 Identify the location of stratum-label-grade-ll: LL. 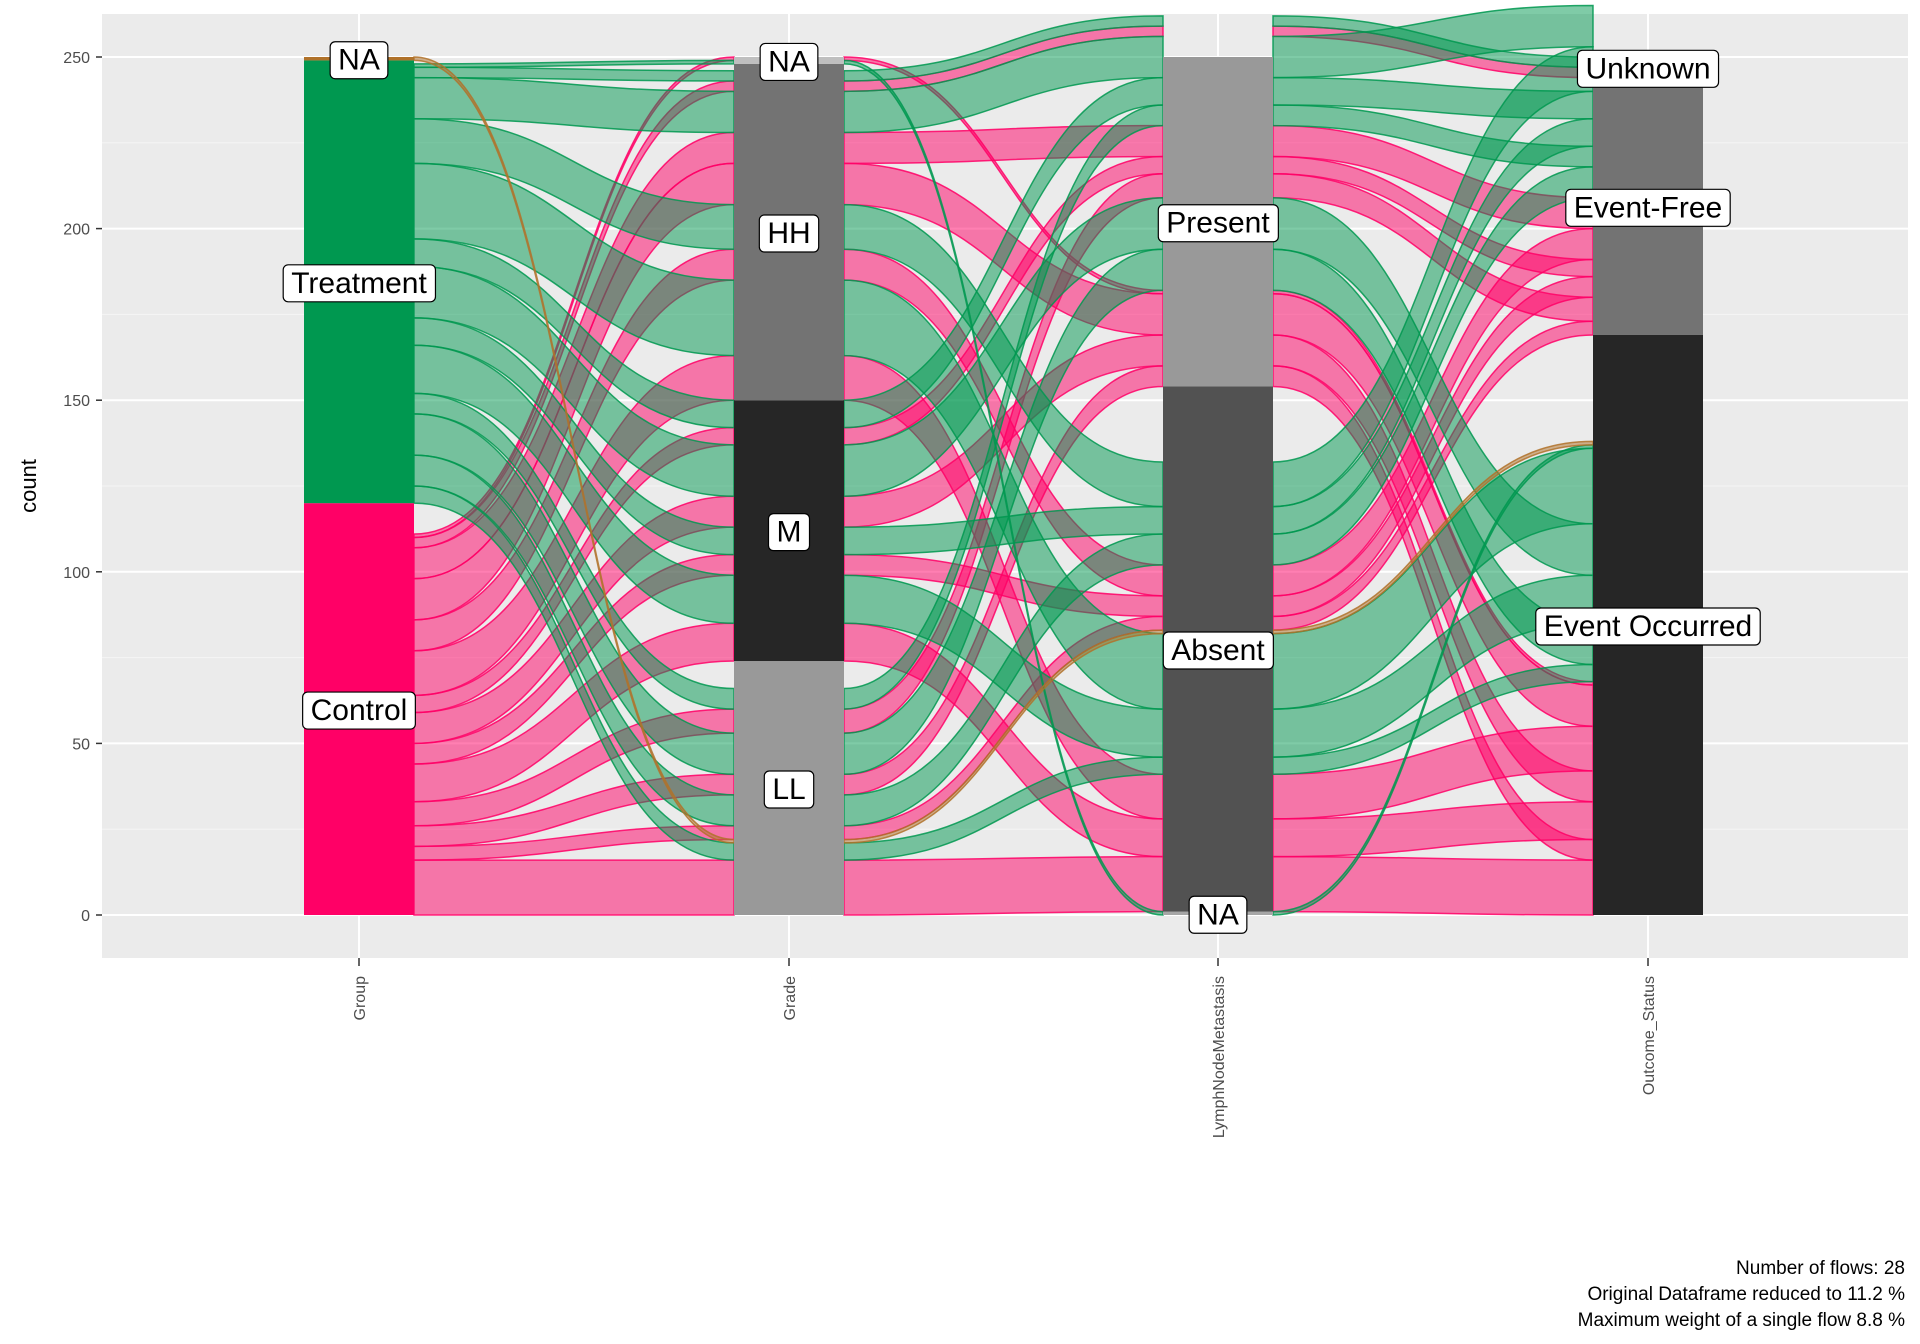
(789, 789).